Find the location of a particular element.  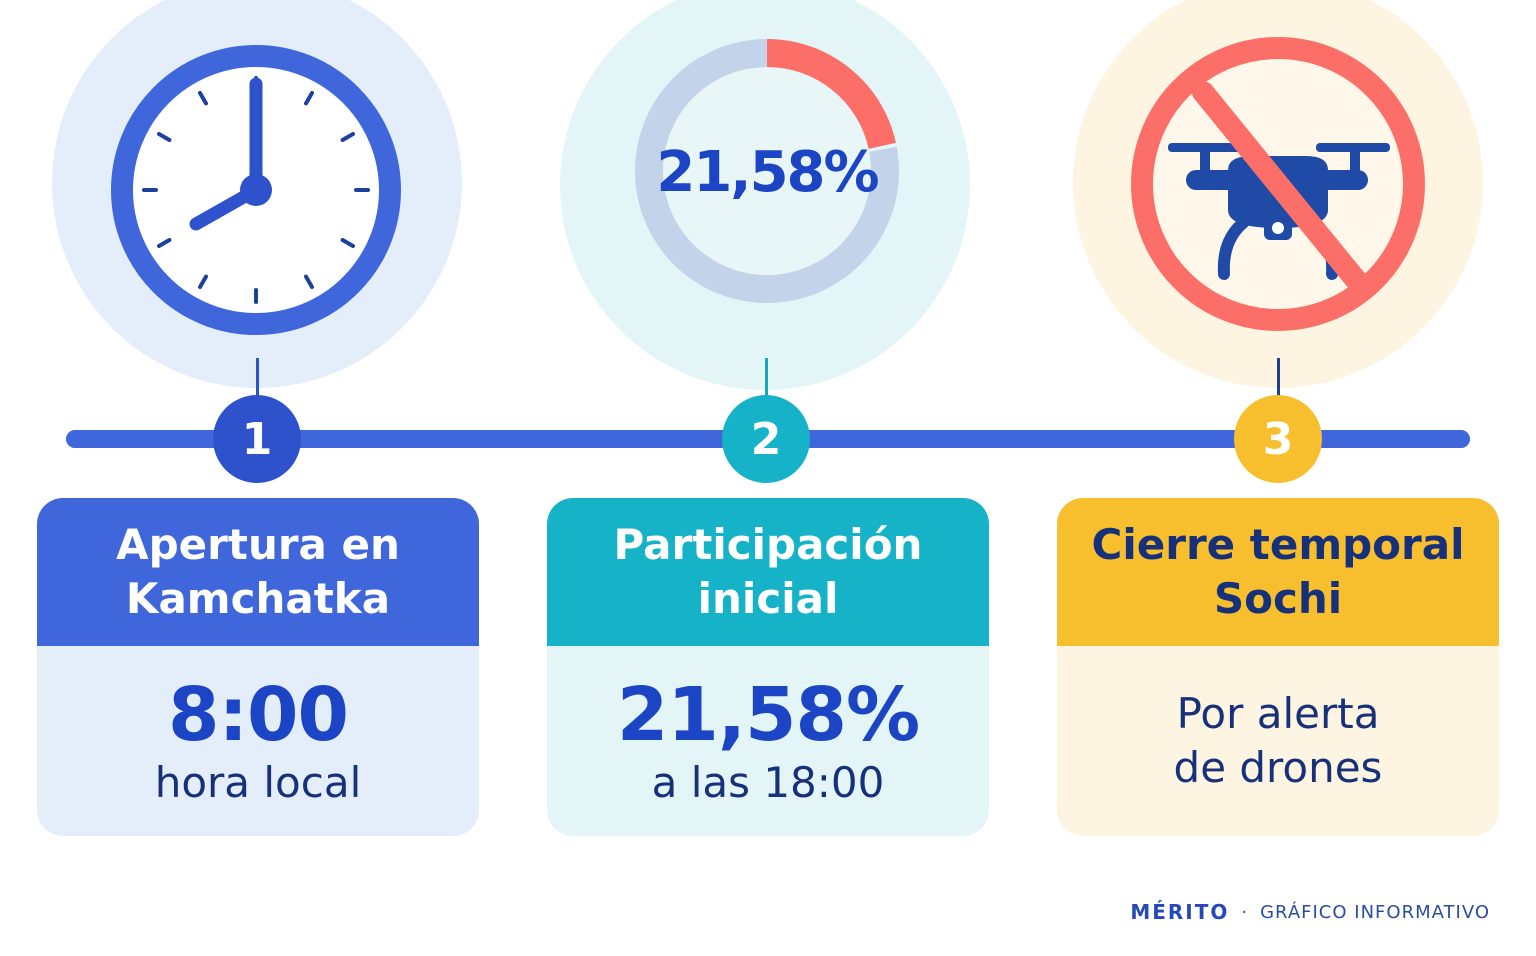

card-cierre-title-line-1: Cierre temporal is located at coordinates (1278, 544).